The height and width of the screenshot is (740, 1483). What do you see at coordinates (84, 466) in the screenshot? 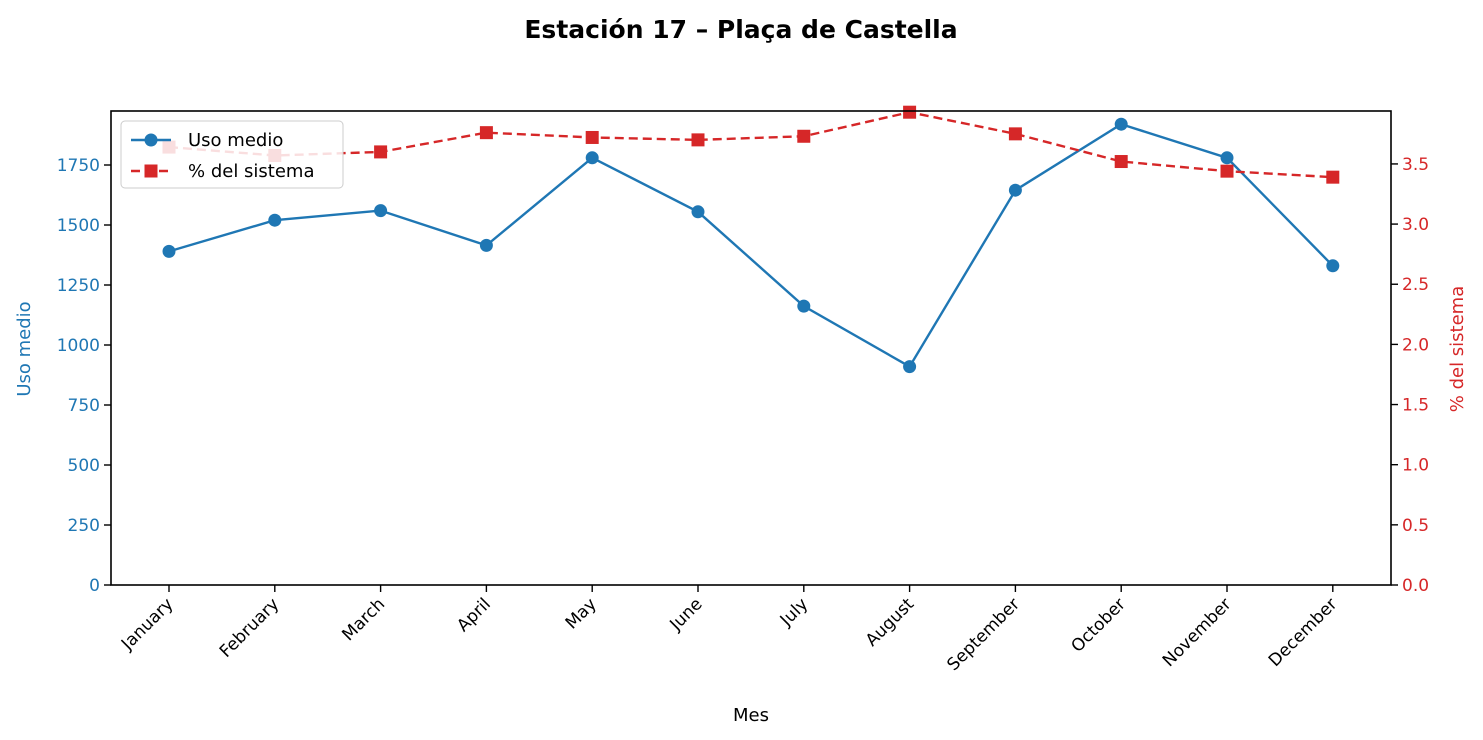
I see `y-left-tick-label: 500` at bounding box center [84, 466].